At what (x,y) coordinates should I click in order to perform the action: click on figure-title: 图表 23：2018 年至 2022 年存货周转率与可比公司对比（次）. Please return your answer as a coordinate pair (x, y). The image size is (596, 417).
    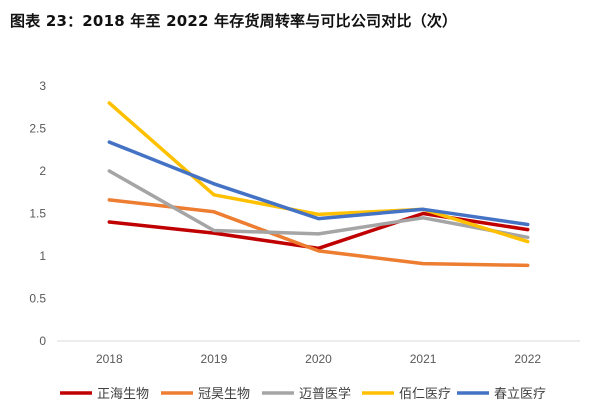
    Looking at the image, I should click on (234, 21).